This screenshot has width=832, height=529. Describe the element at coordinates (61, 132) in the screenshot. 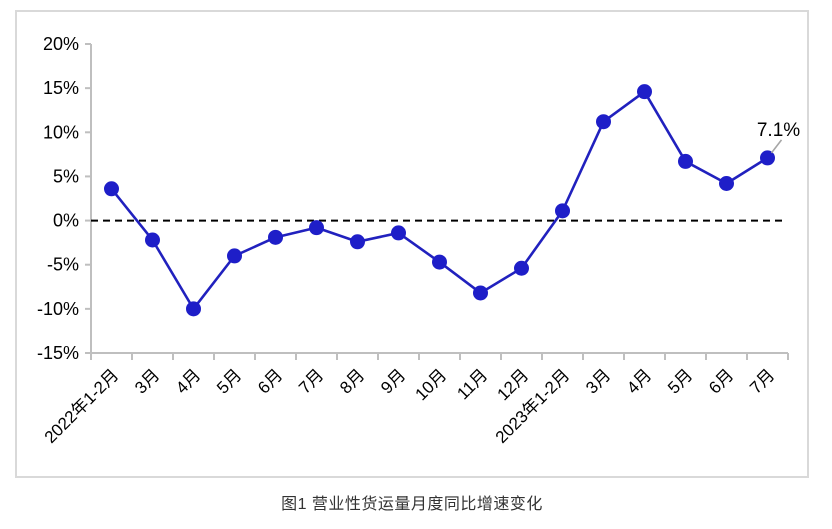

I see `y-tick-label: 10%` at that location.